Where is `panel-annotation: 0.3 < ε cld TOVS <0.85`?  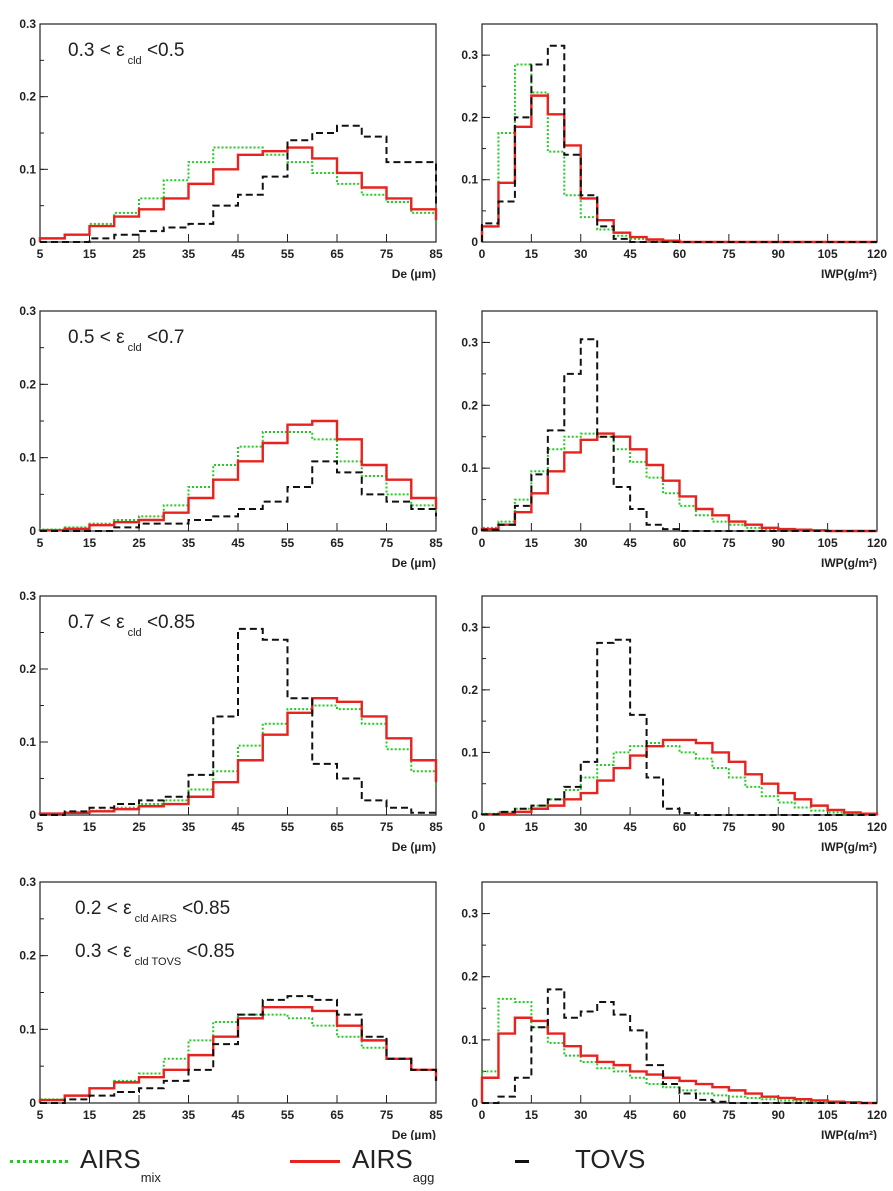 panel-annotation: 0.3 < ε cld TOVS <0.85 is located at coordinates (155, 954).